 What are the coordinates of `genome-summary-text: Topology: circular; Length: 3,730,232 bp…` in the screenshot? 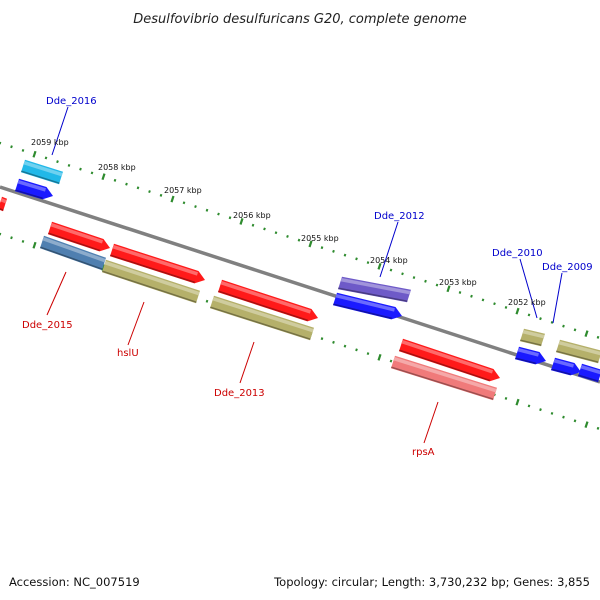 It's located at (431, 582).